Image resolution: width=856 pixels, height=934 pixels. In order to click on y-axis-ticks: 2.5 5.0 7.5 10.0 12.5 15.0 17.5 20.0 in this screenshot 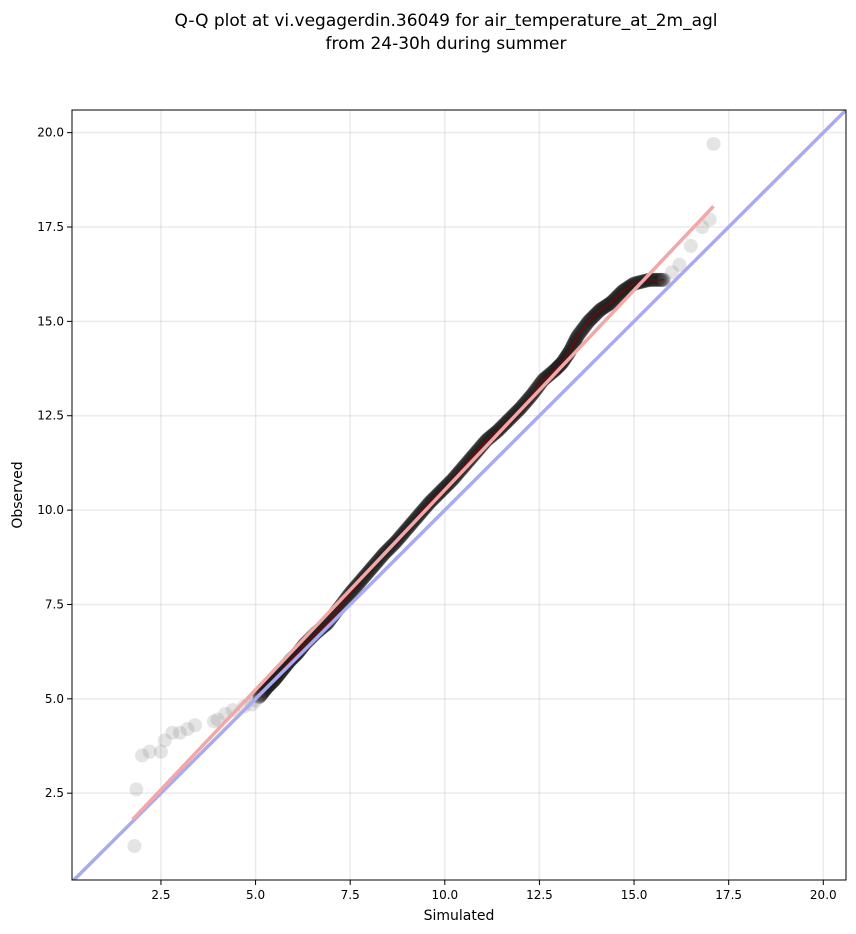, I will do `click(54, 463)`.